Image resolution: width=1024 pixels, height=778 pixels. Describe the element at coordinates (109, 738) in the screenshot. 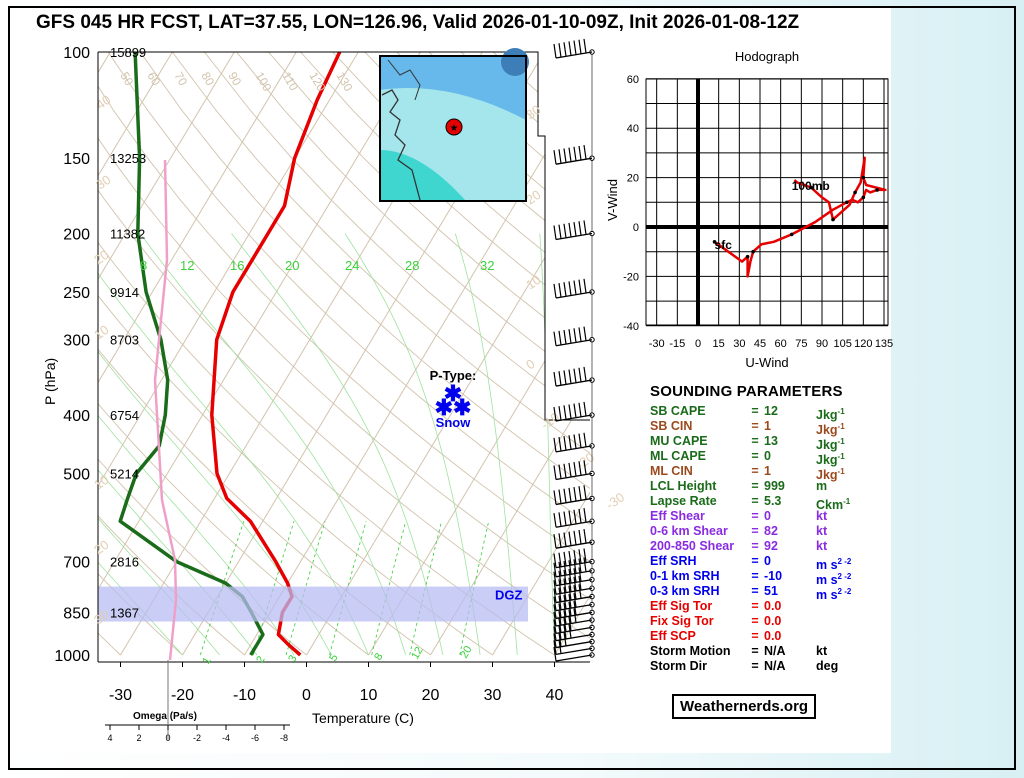

I see `omega-tick-label: 4` at that location.